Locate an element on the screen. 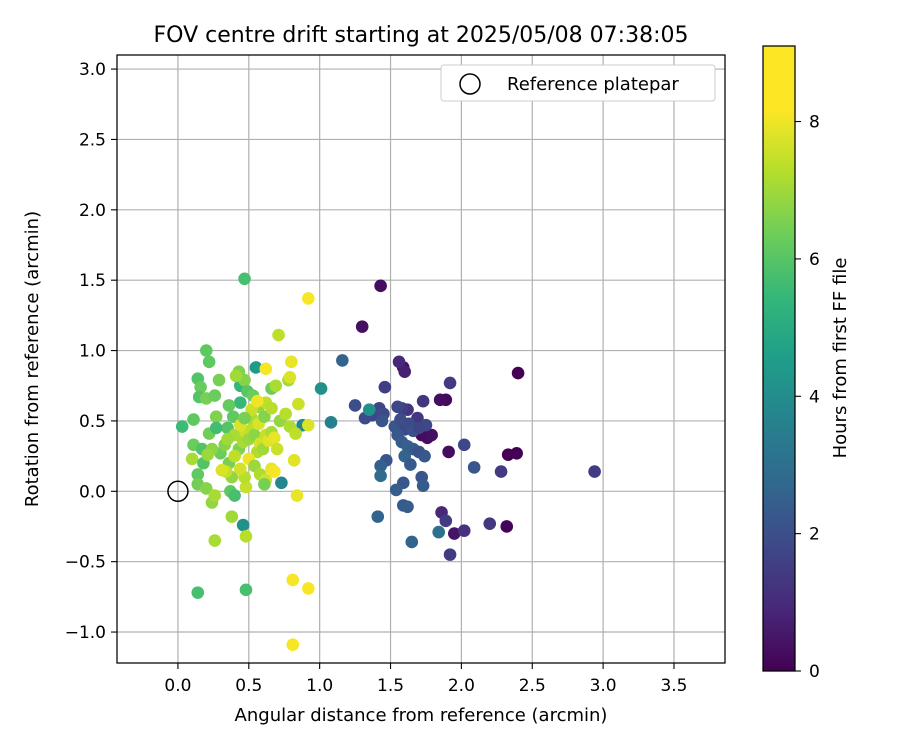 This screenshot has width=900, height=750. y-tick-label: −1.0 is located at coordinates (85, 633).